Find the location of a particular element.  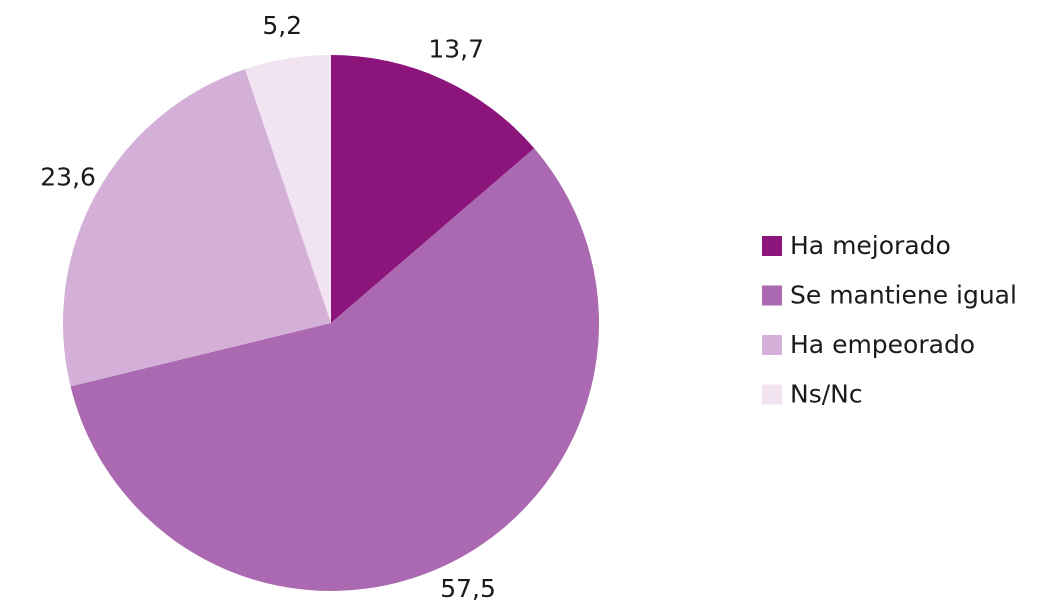

legend-label: Se mantiene igual is located at coordinates (903, 295).